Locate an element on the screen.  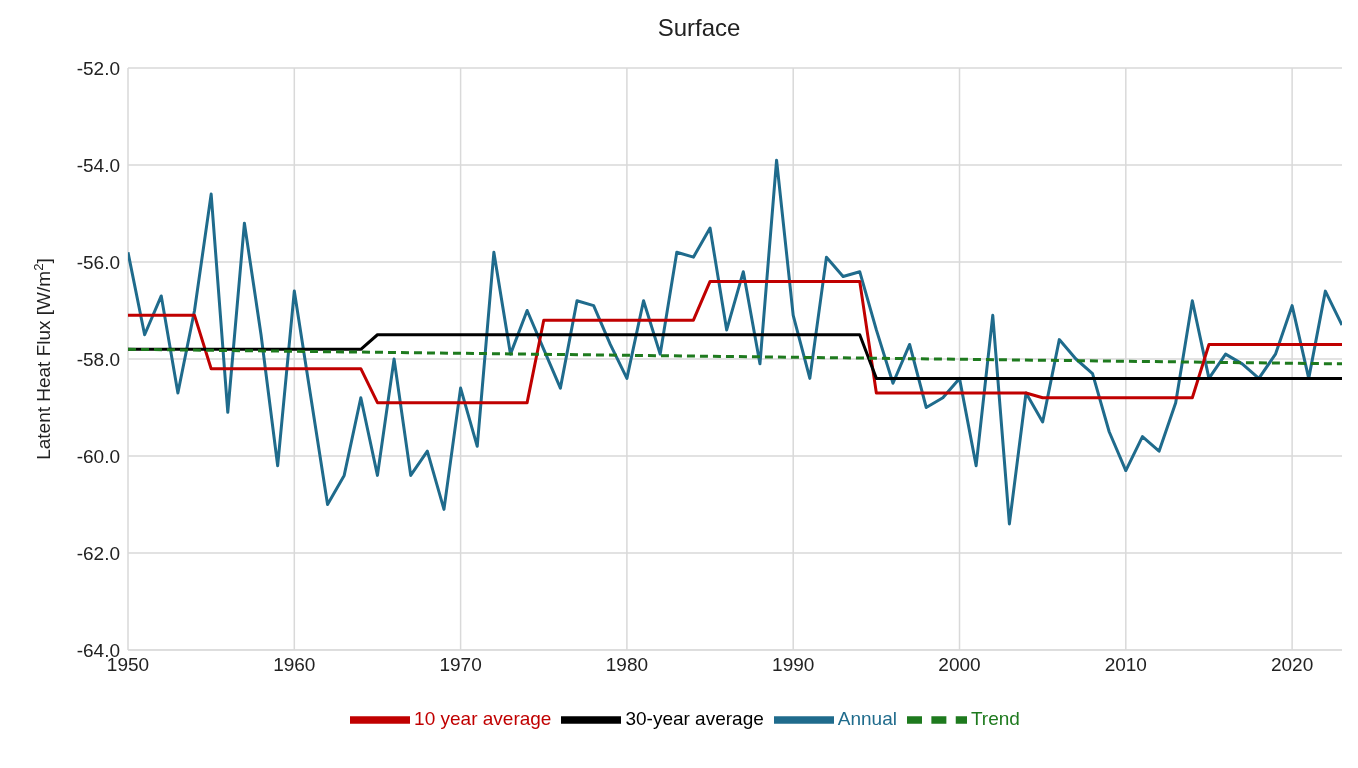
legend-label: 10 year average is located at coordinates (483, 719).